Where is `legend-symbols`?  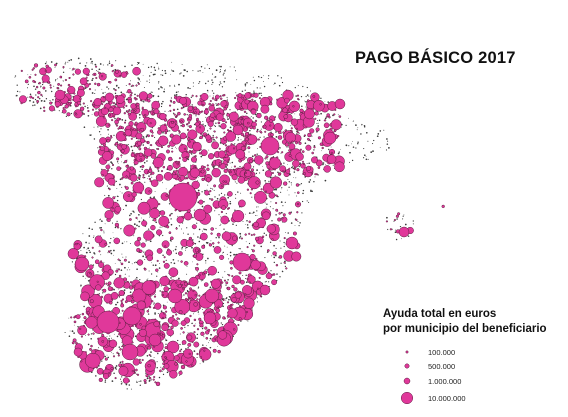
legend-symbols is located at coordinates (407, 377).